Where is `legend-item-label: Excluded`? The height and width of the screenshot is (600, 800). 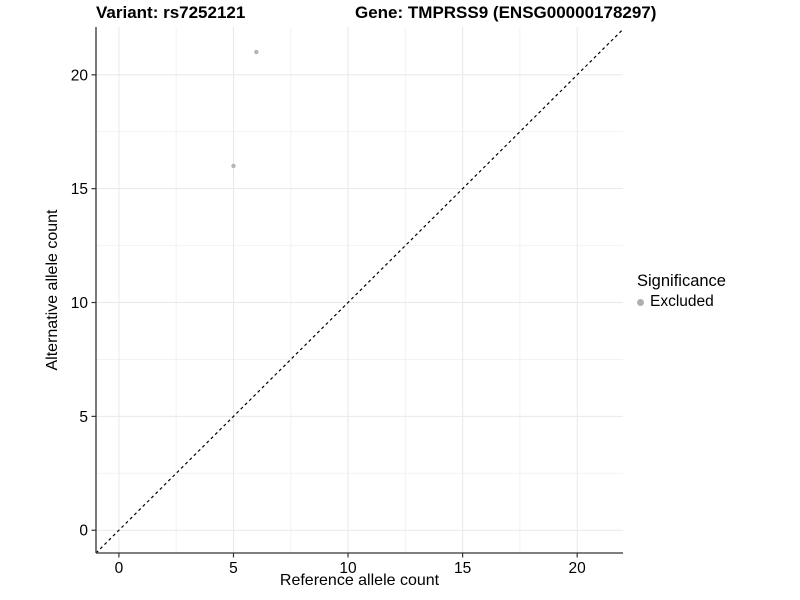
legend-item-label: Excluded is located at coordinates (682, 301).